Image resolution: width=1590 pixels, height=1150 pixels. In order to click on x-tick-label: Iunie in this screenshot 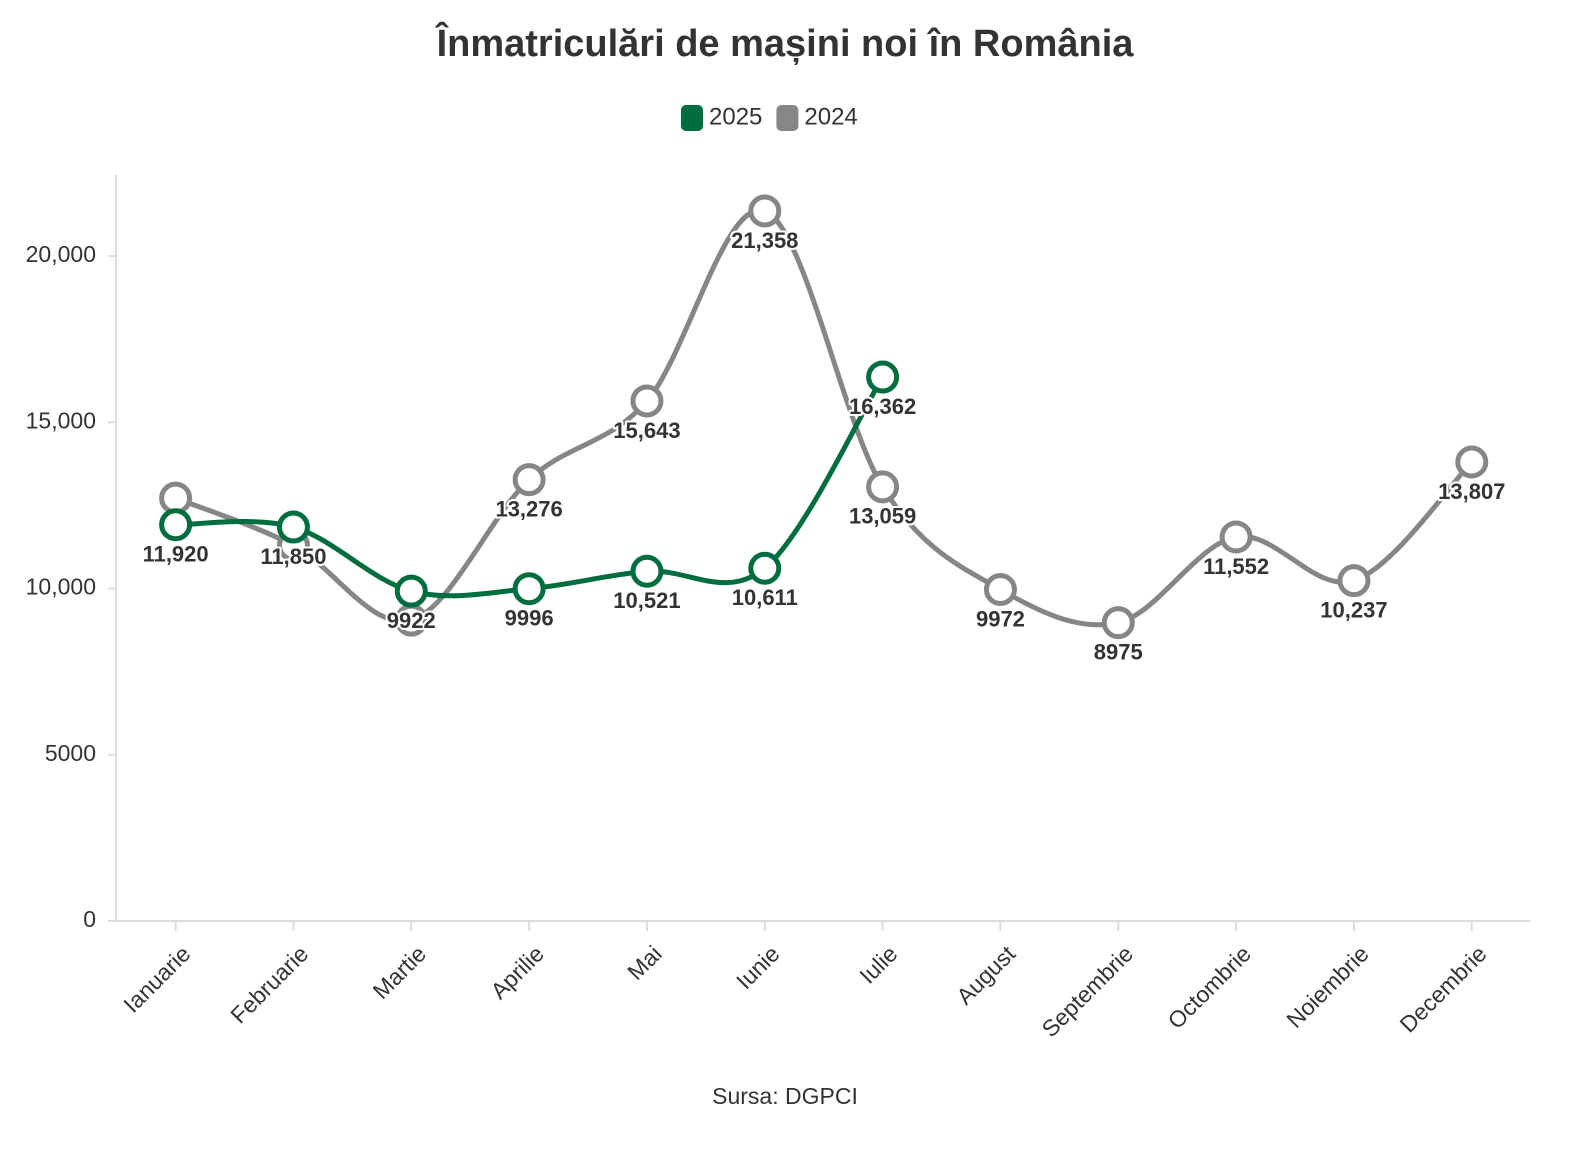, I will do `click(758, 967)`.